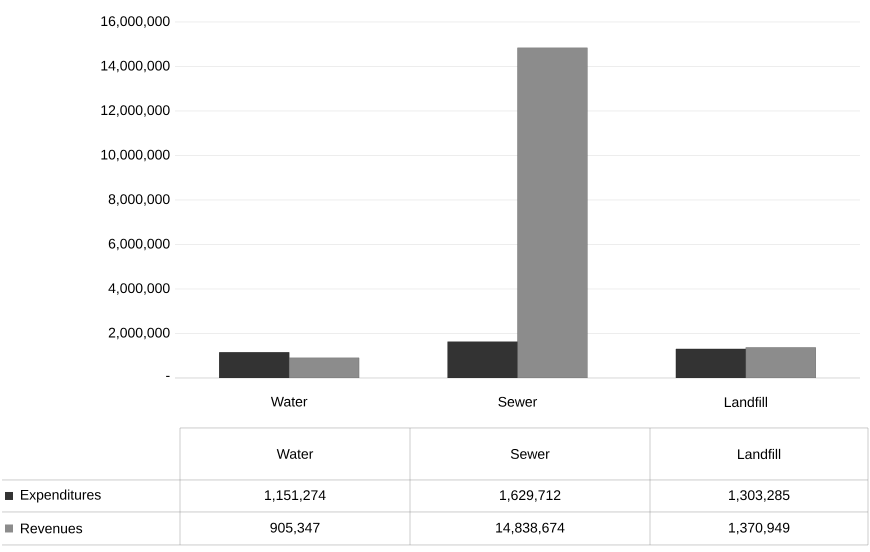 The image size is (870, 552). What do you see at coordinates (289, 401) in the screenshot?
I see `x-tick-label: Water` at bounding box center [289, 401].